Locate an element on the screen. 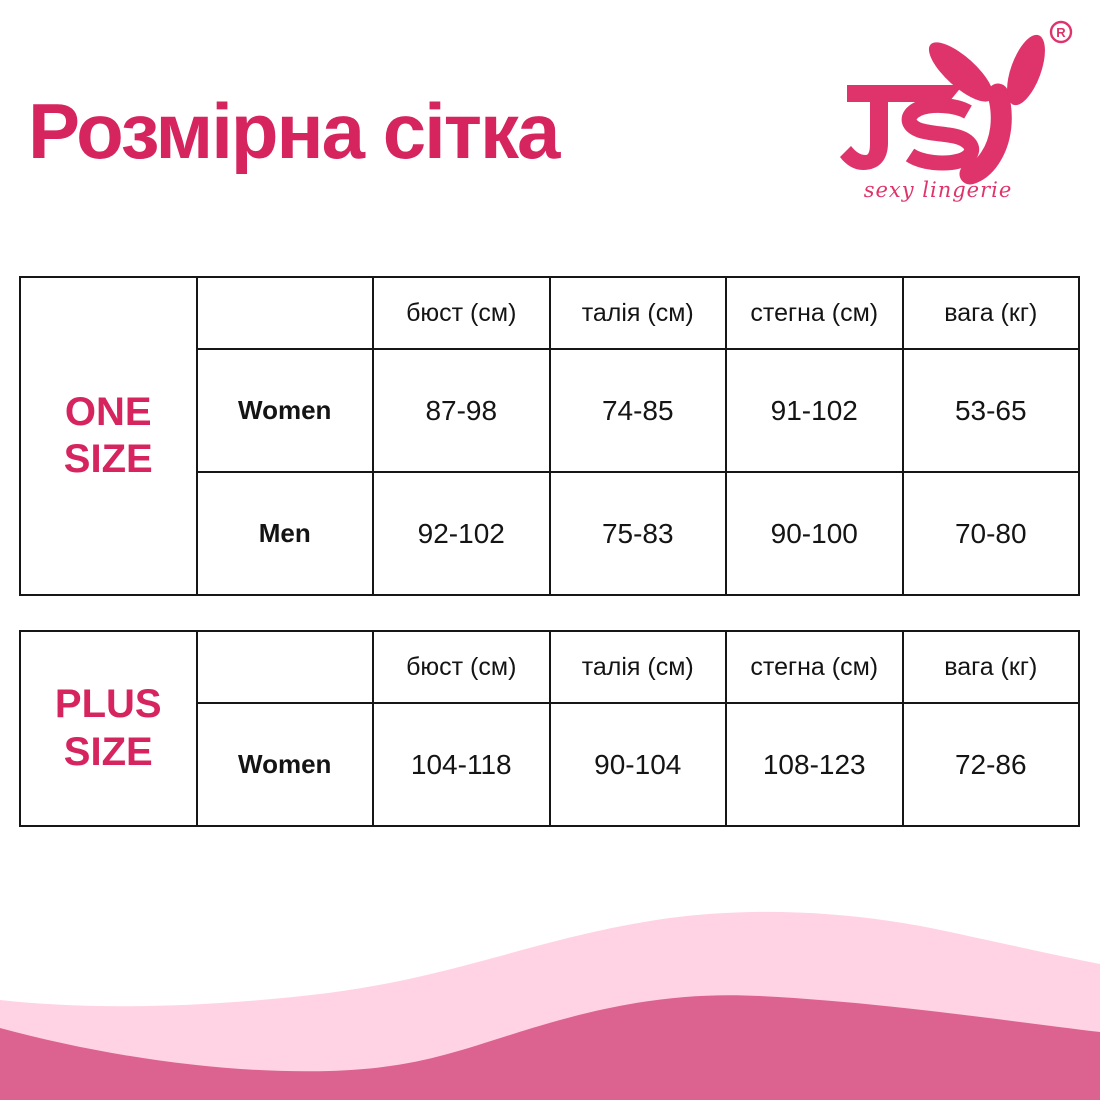 The image size is (1100, 1100). letter-y-stem-shape is located at coordinates (985, 134).